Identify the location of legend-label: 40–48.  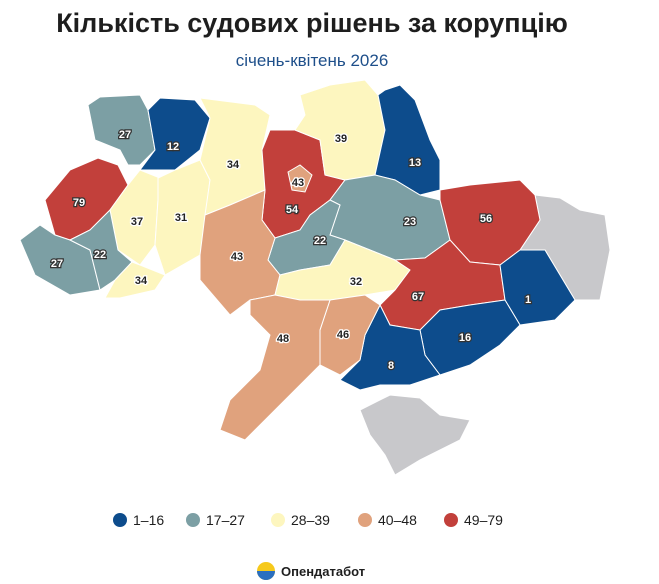
(397, 520).